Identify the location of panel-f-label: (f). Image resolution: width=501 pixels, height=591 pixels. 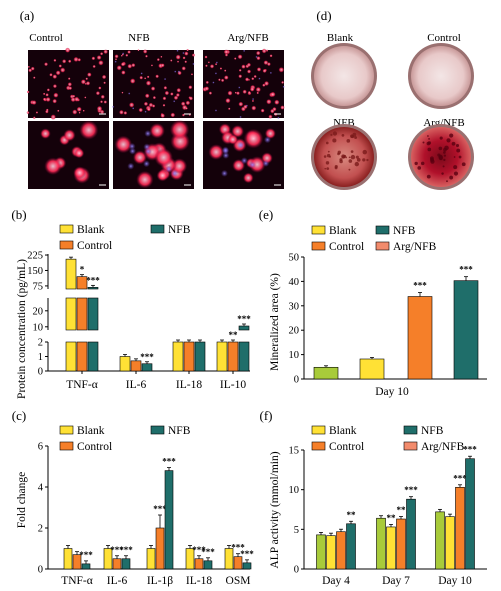
(266, 415).